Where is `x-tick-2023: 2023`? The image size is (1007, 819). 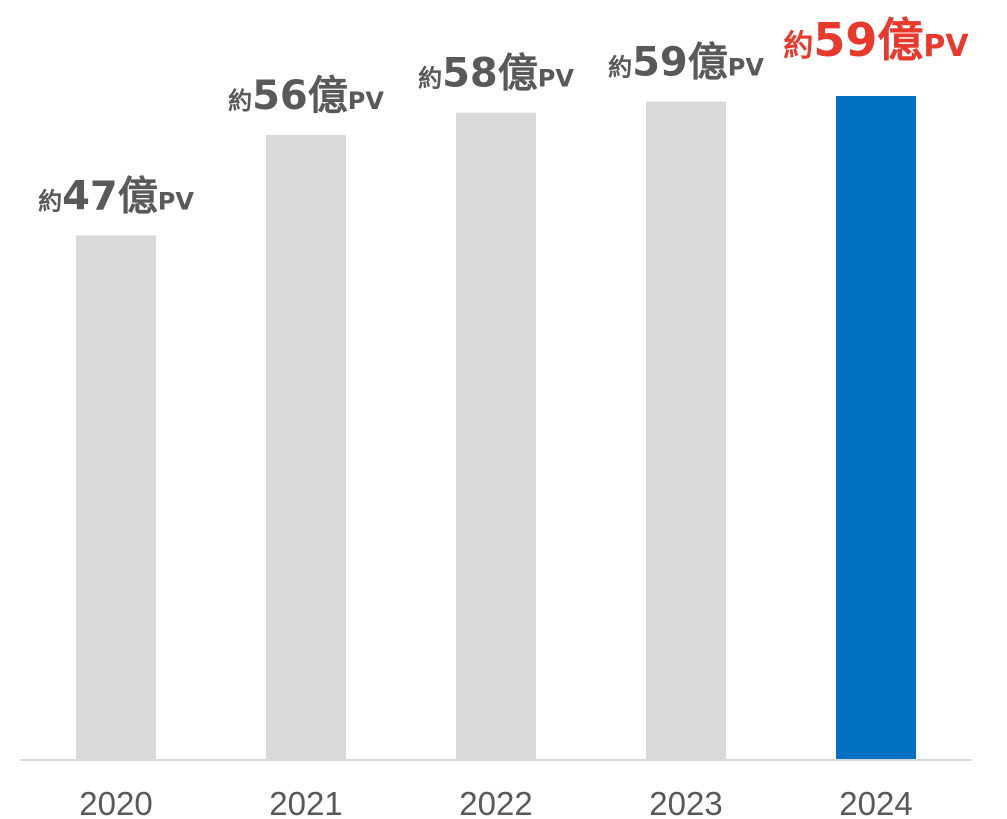 x-tick-2023: 2023 is located at coordinates (685, 802).